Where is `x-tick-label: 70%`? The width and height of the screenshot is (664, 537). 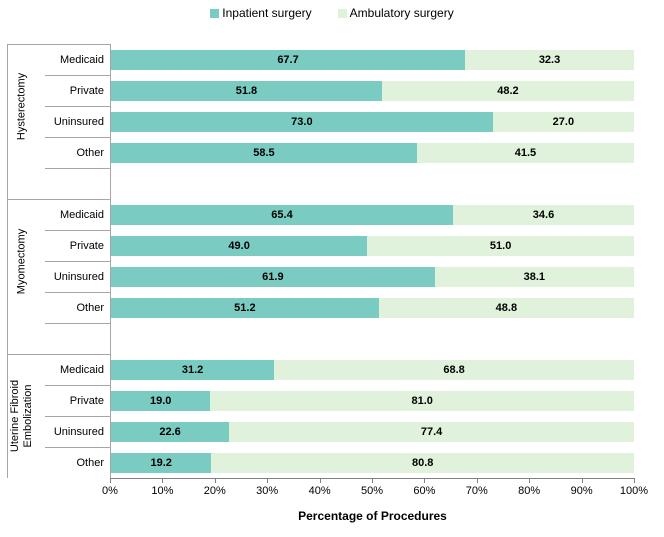
x-tick-label: 70% is located at coordinates (476, 491).